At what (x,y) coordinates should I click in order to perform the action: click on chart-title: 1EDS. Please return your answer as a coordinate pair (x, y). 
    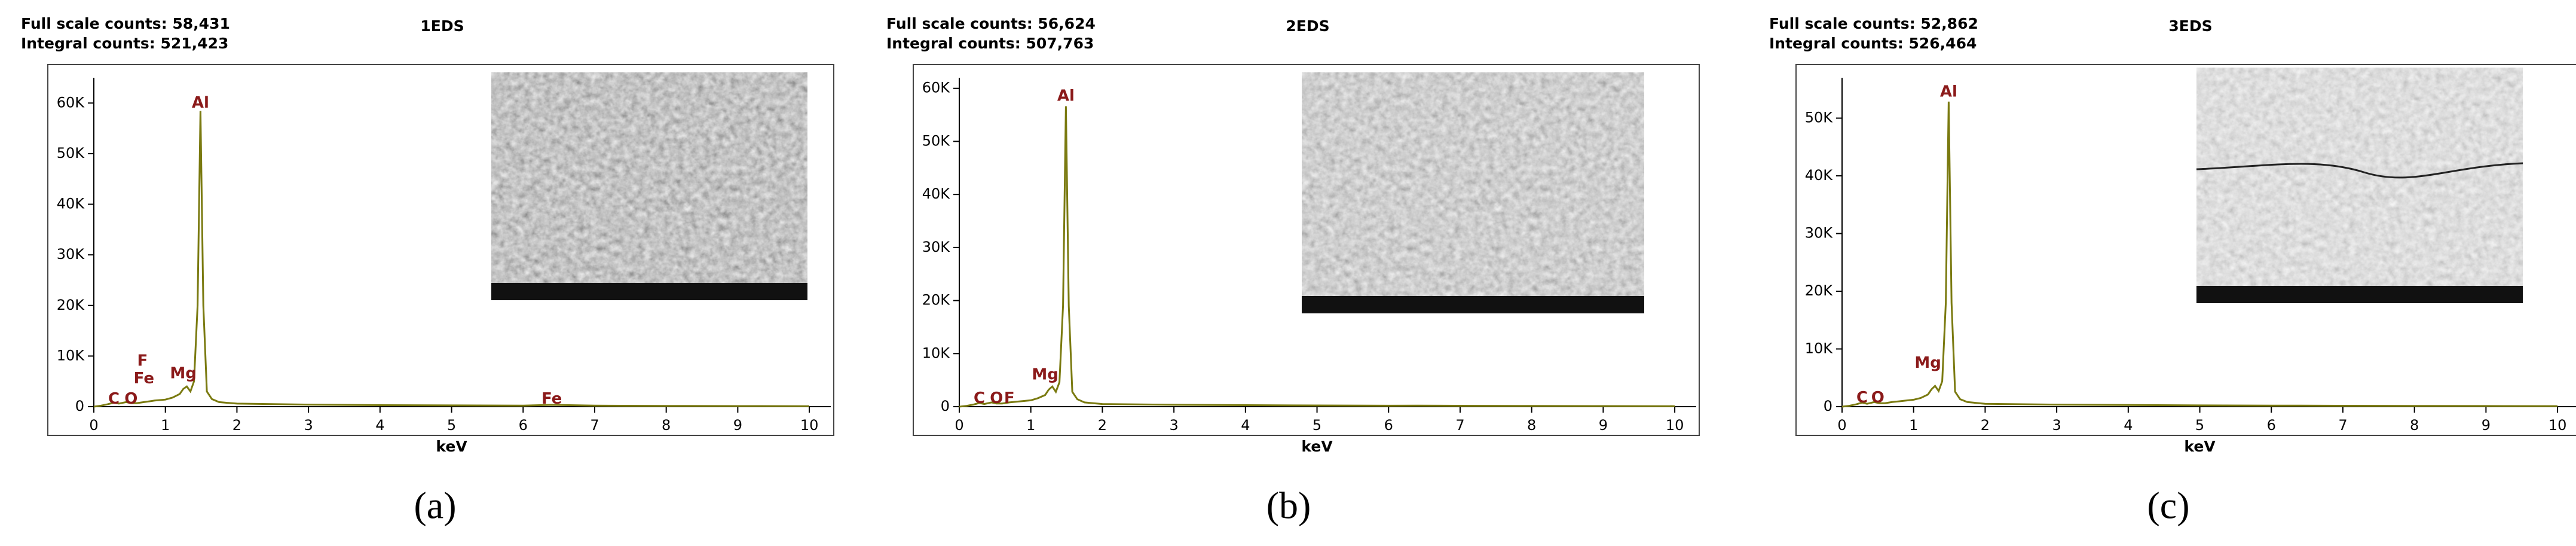
    Looking at the image, I should click on (442, 26).